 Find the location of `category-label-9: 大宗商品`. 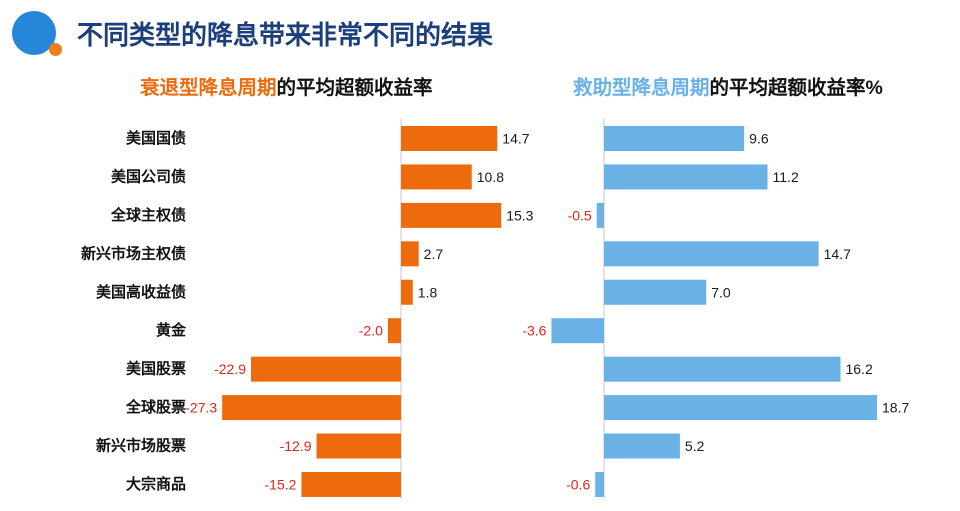

category-label-9: 大宗商品 is located at coordinates (156, 484).